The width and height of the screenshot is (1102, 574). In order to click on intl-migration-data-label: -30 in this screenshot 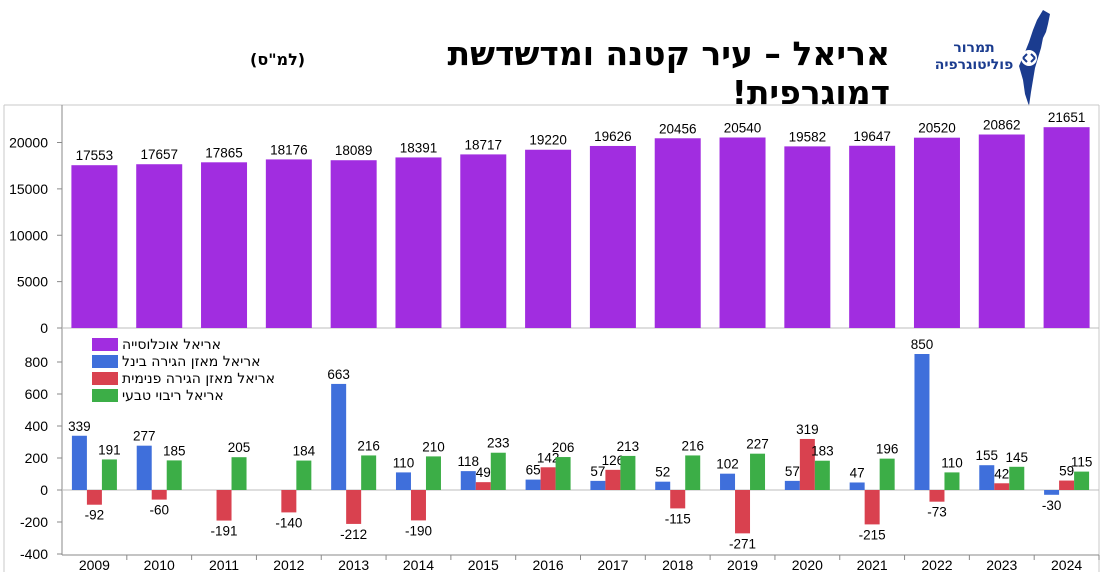, I will do `click(1052, 505)`.